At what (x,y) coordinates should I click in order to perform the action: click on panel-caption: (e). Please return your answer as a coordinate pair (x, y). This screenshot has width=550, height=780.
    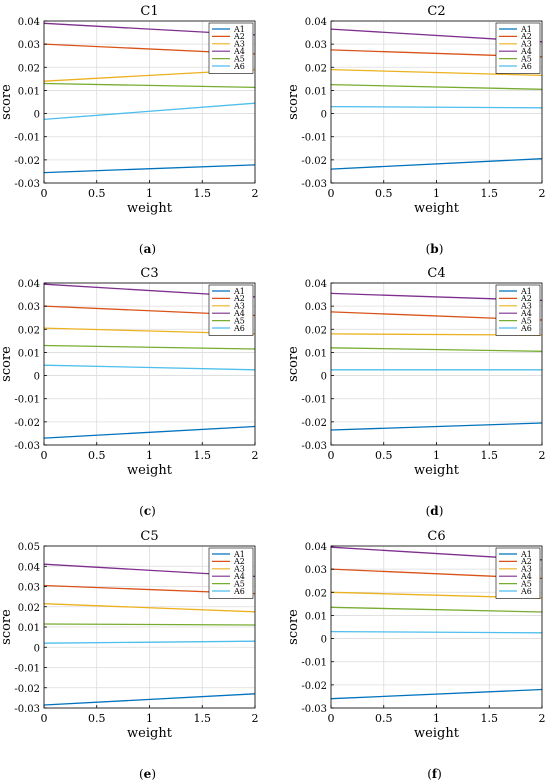
    Looking at the image, I should click on (147, 773).